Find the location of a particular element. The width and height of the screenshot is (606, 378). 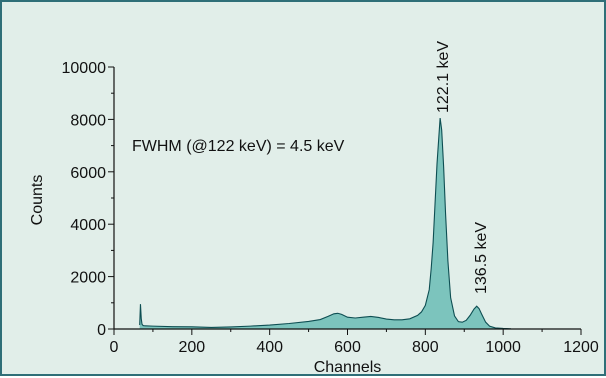

x-axis-title: Channels is located at coordinates (348, 367).